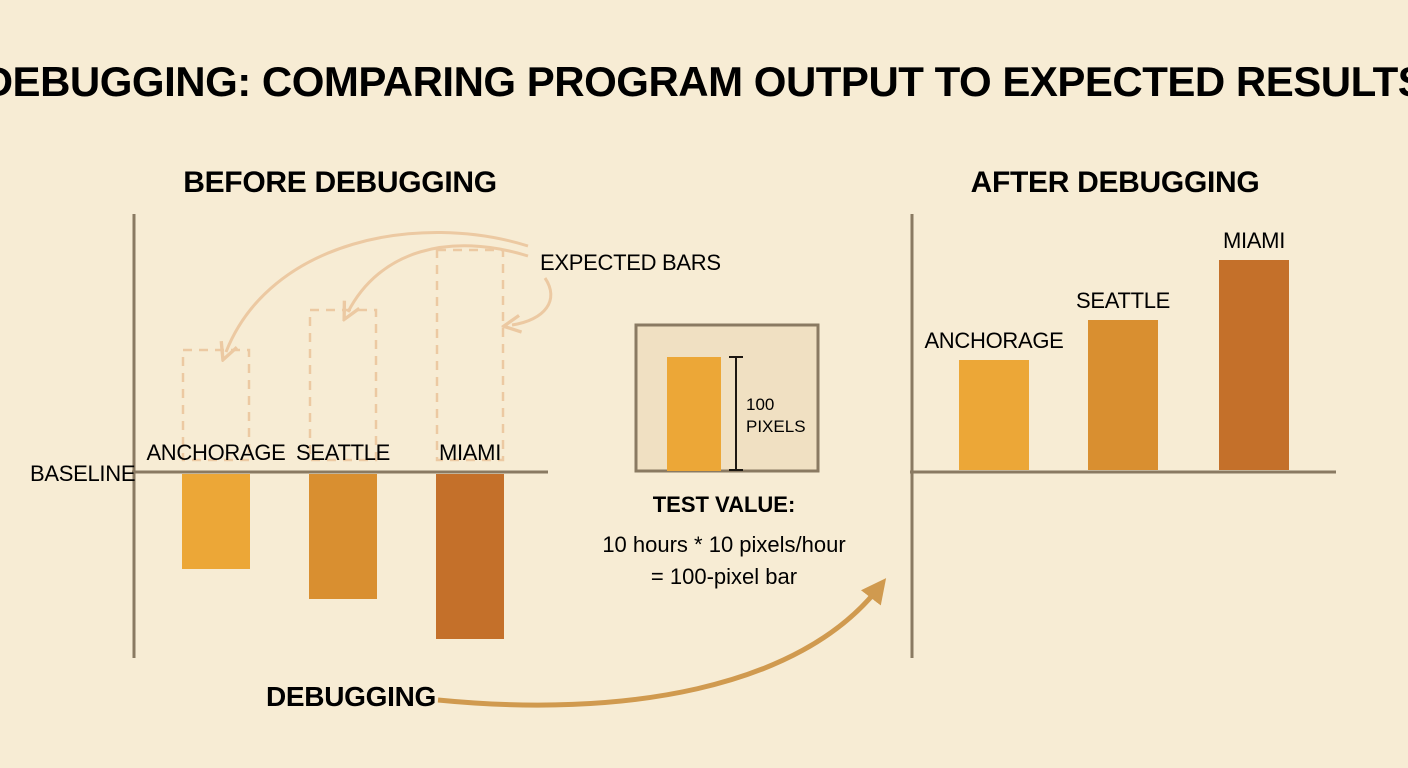 This screenshot has height=768, width=1408. What do you see at coordinates (993, 340) in the screenshot?
I see `after-label-anchorage: ANCHORAGE` at bounding box center [993, 340].